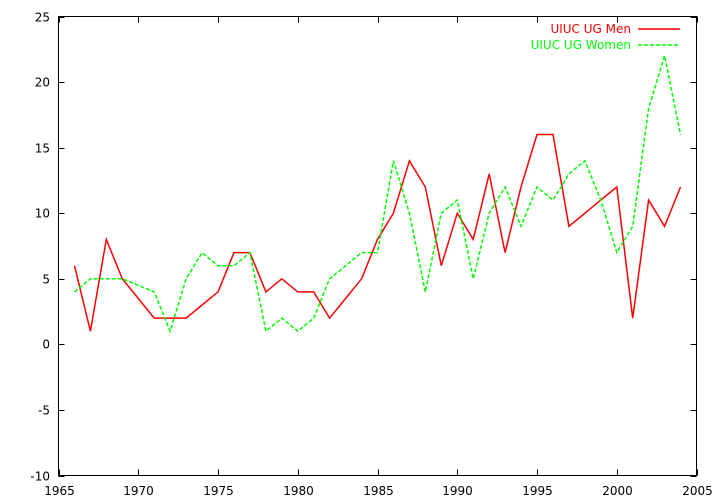 Image resolution: width=720 pixels, height=504 pixels. I want to click on y-tick-label: -5, so click(44, 411).